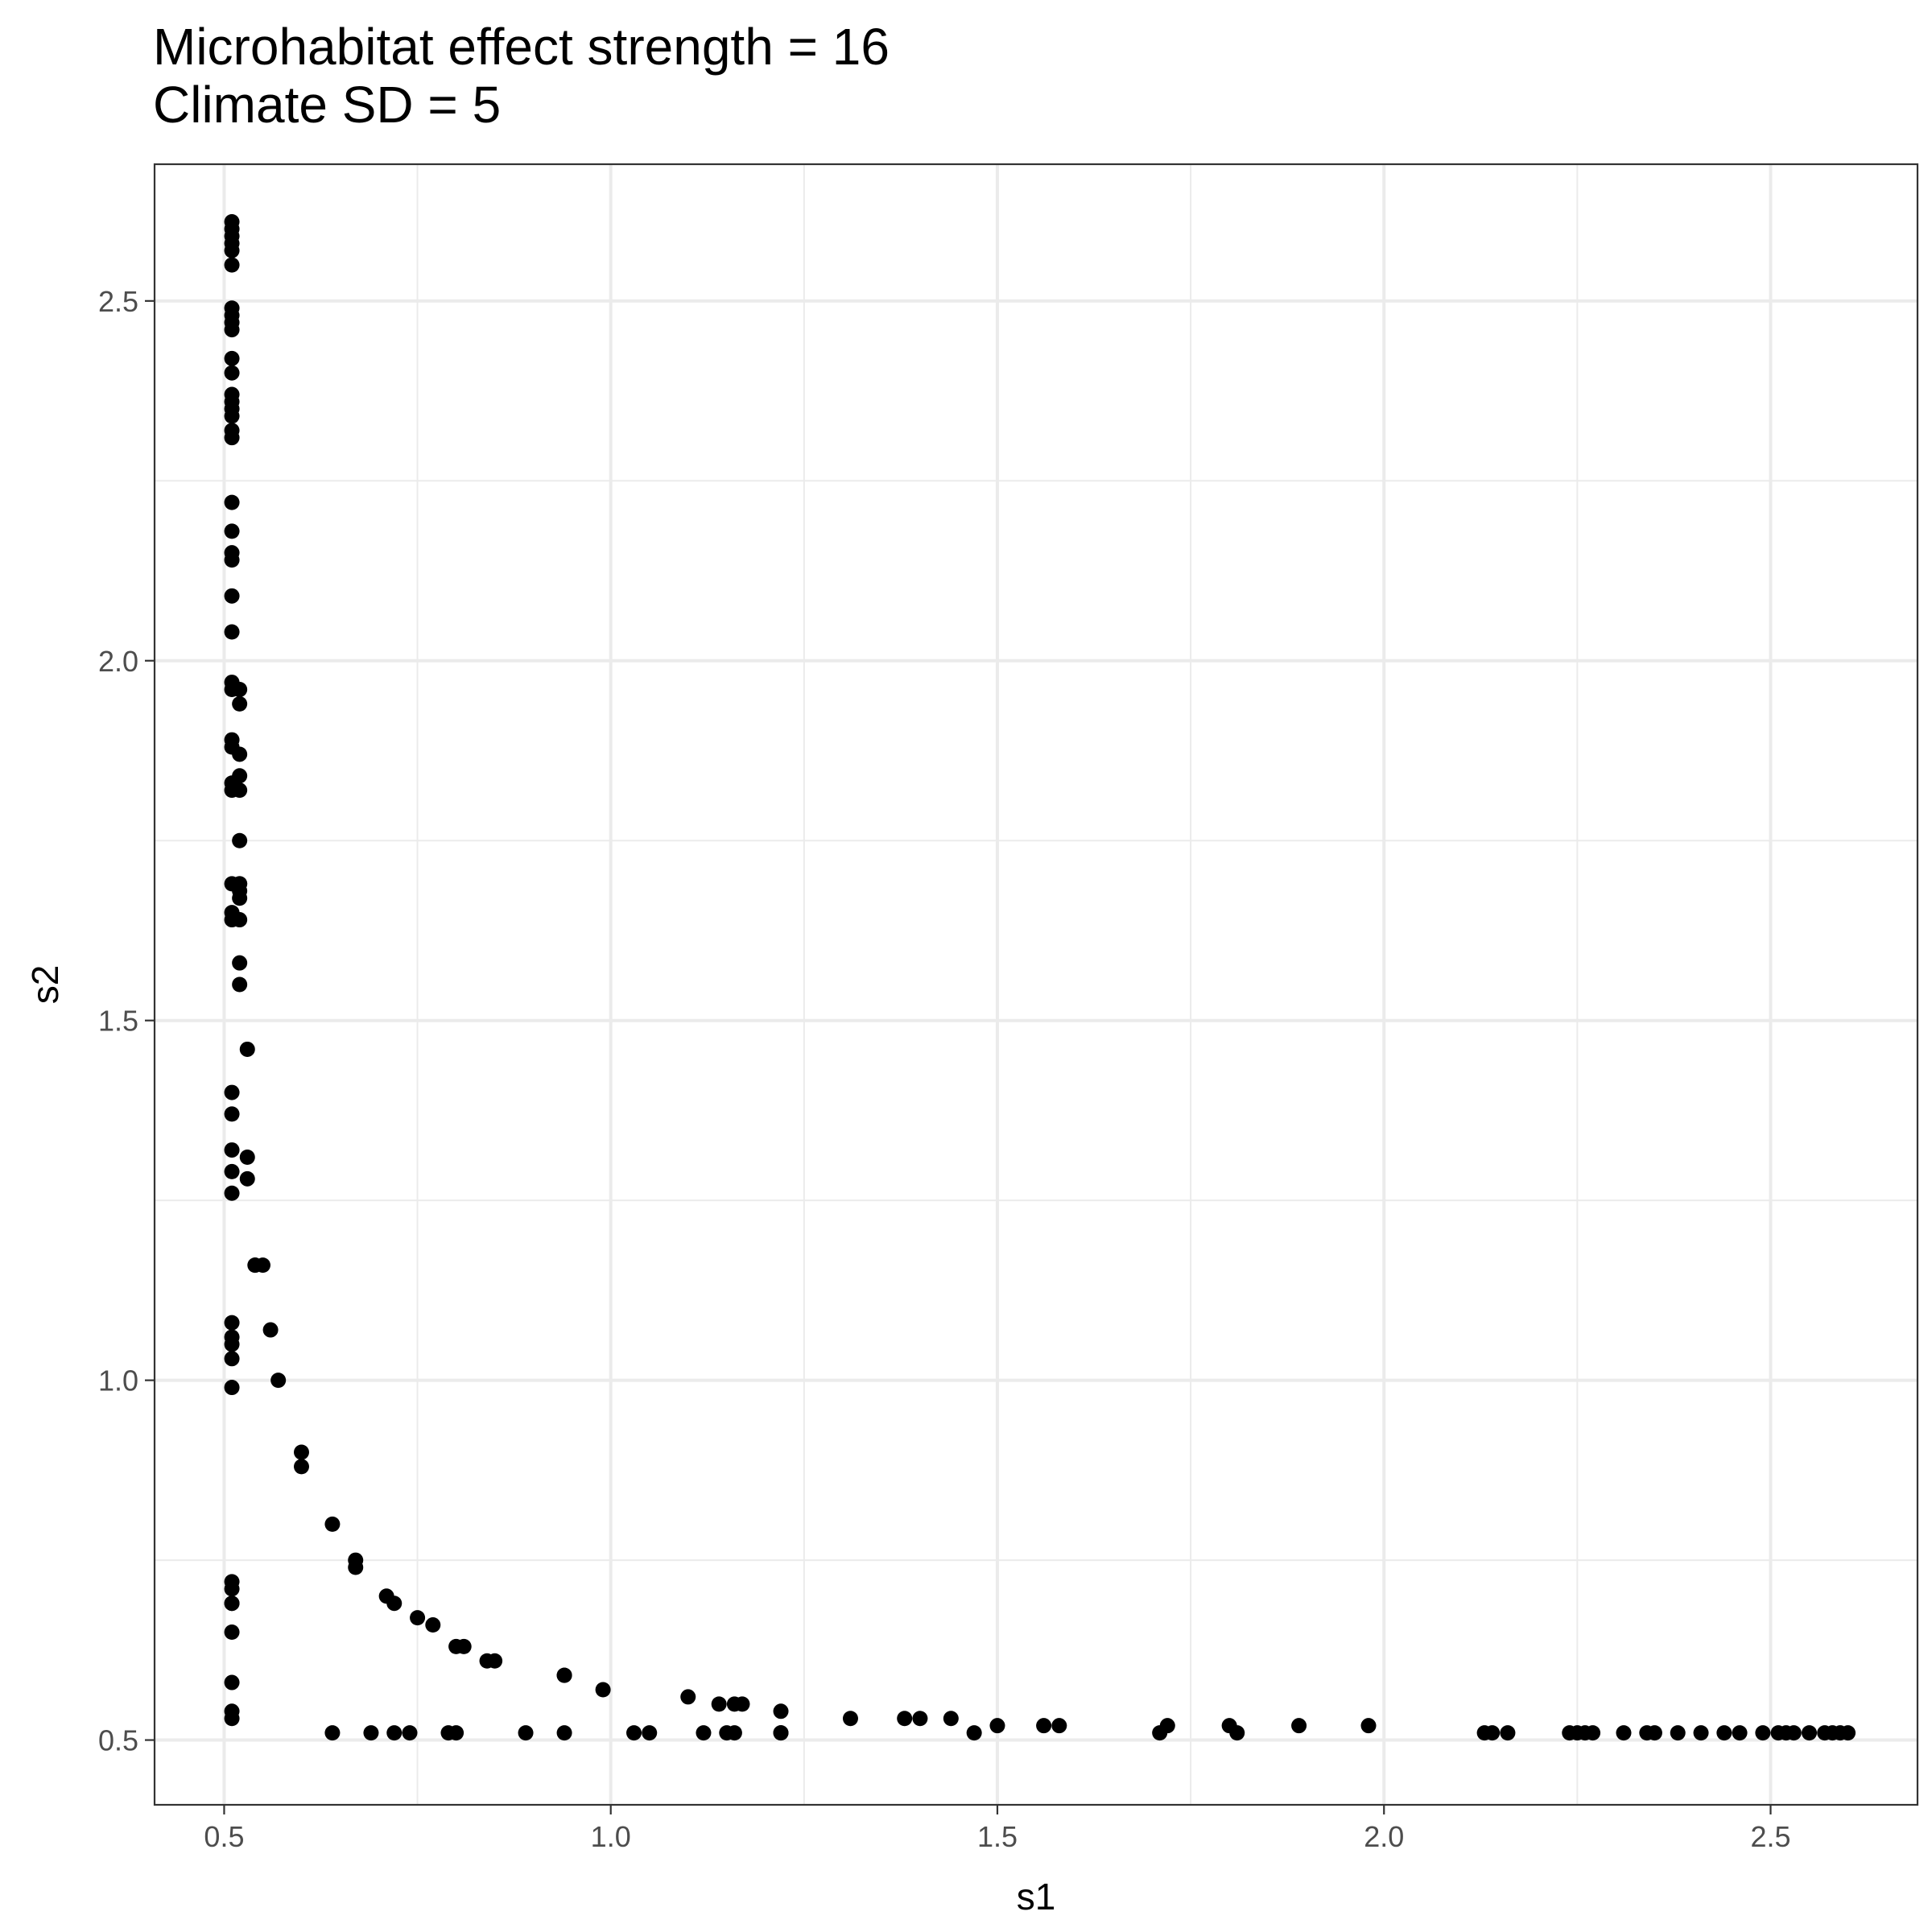  What do you see at coordinates (1384, 1836) in the screenshot?
I see `x-tick-label: 2.0` at bounding box center [1384, 1836].